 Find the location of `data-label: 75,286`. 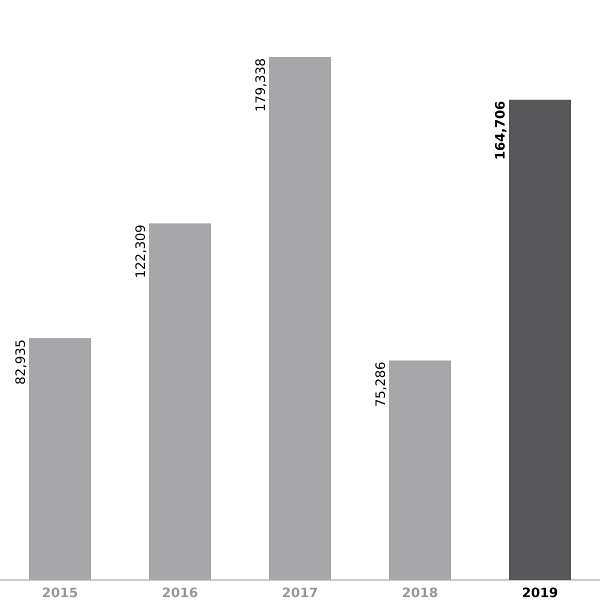

data-label: 75,286 is located at coordinates (380, 384).